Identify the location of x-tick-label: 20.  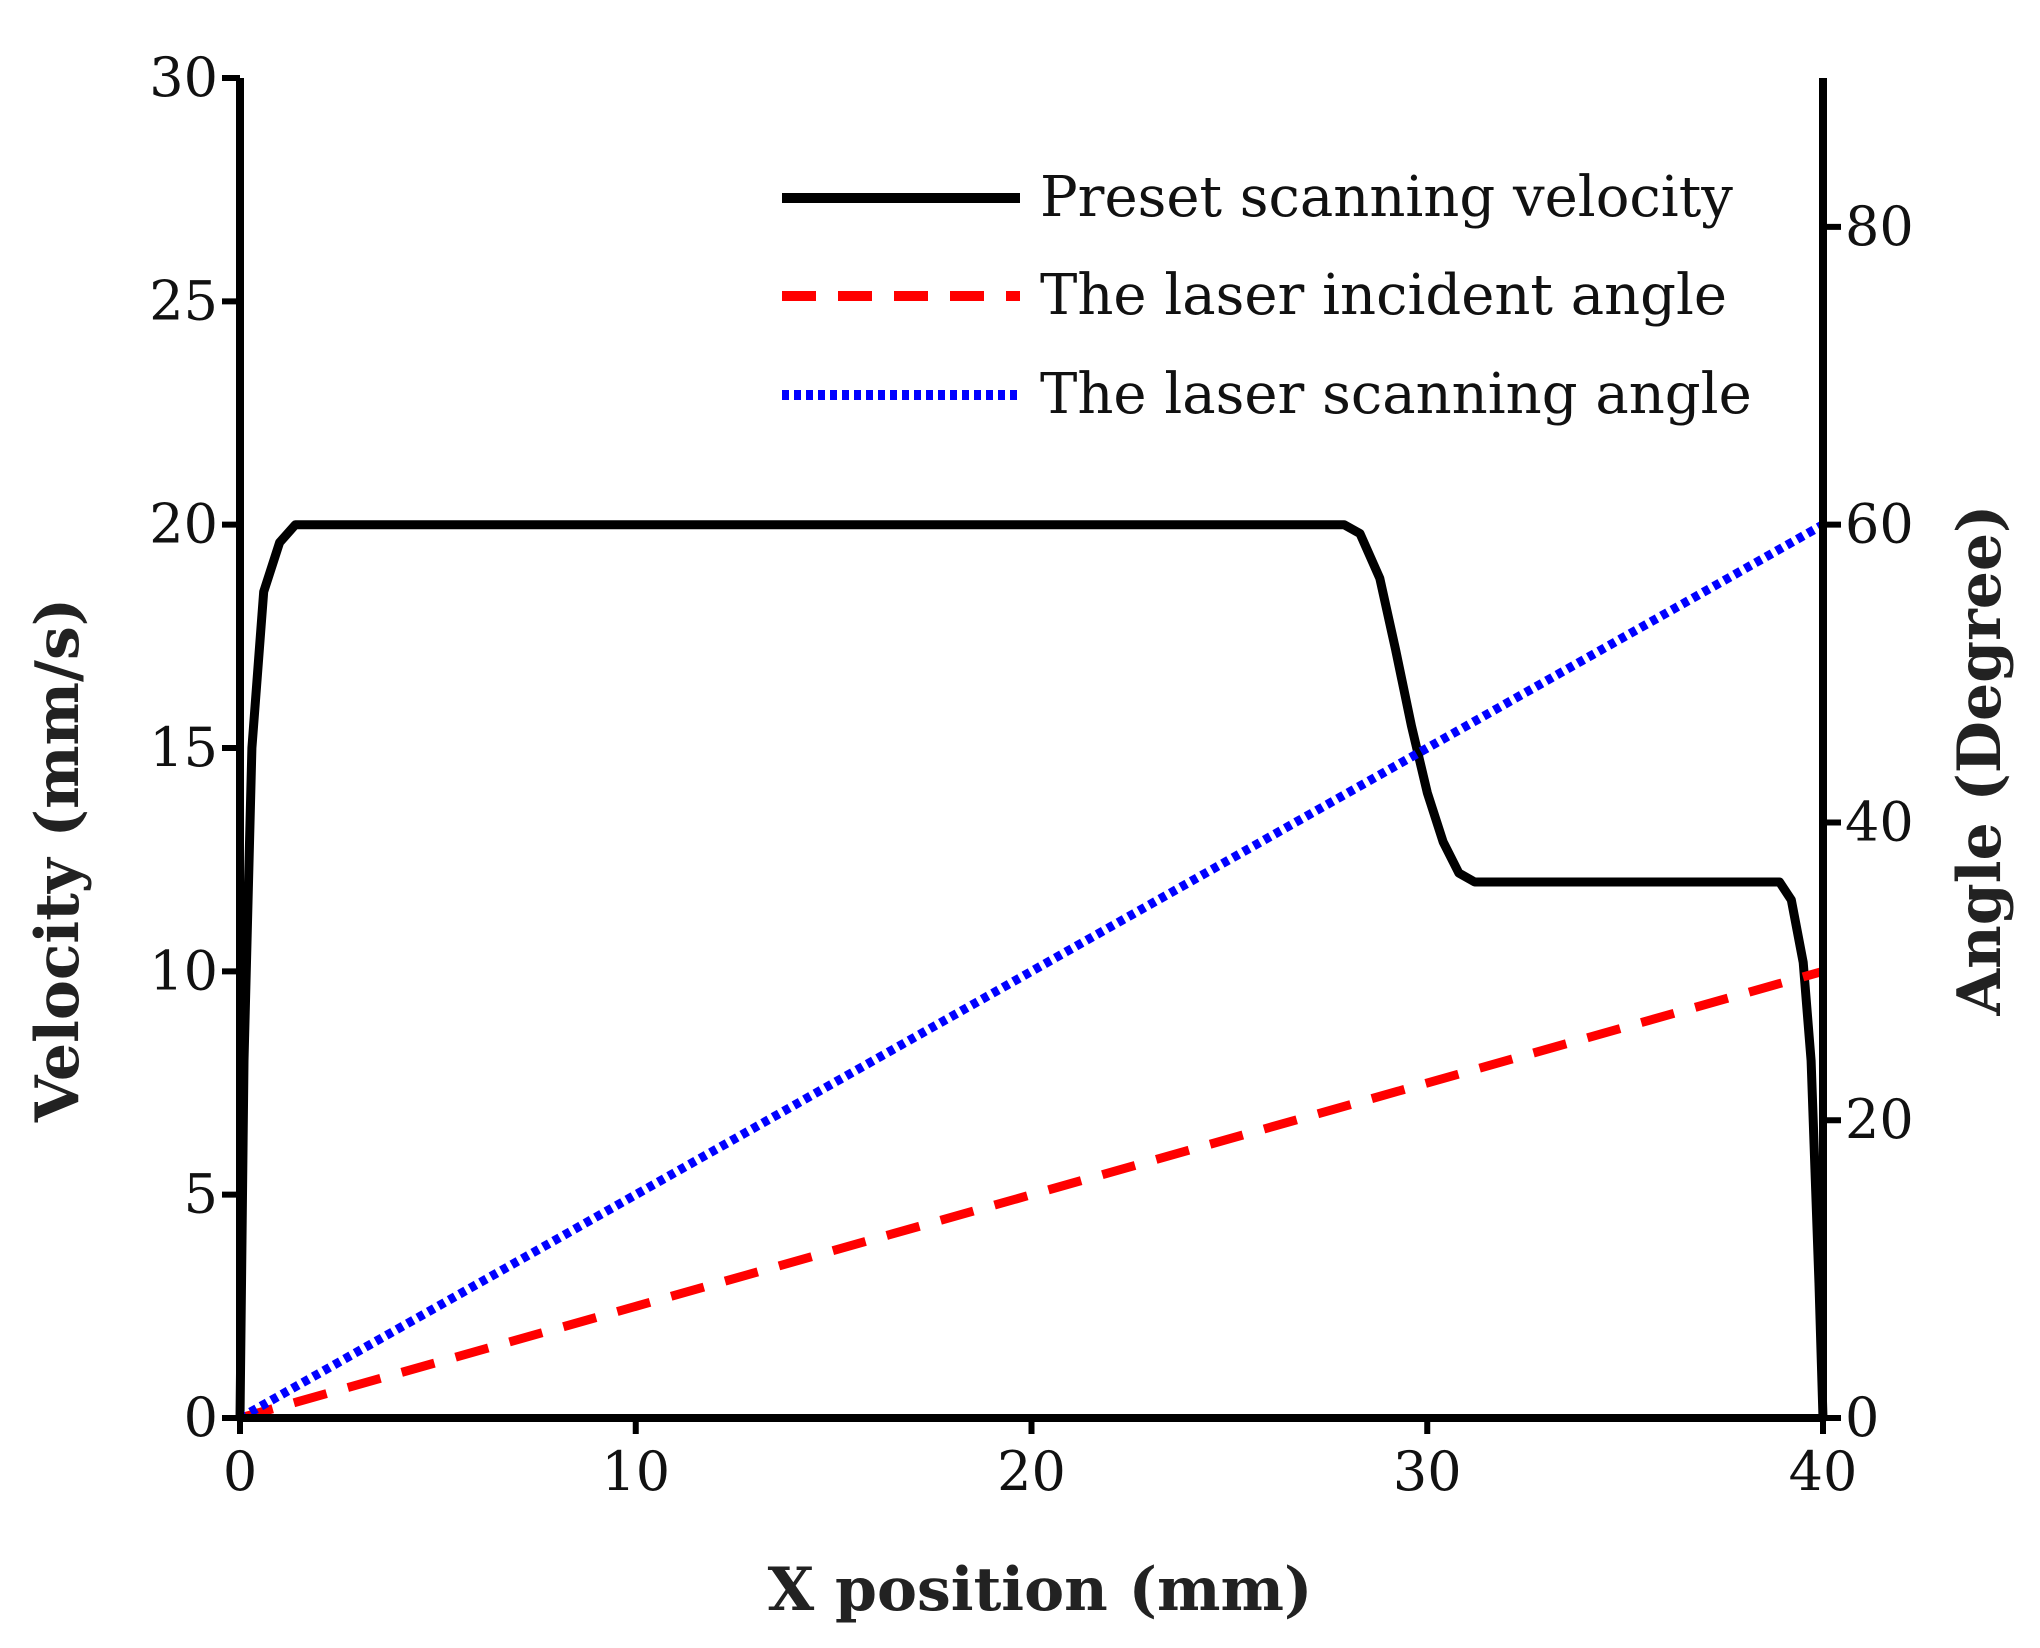
(1031, 1471).